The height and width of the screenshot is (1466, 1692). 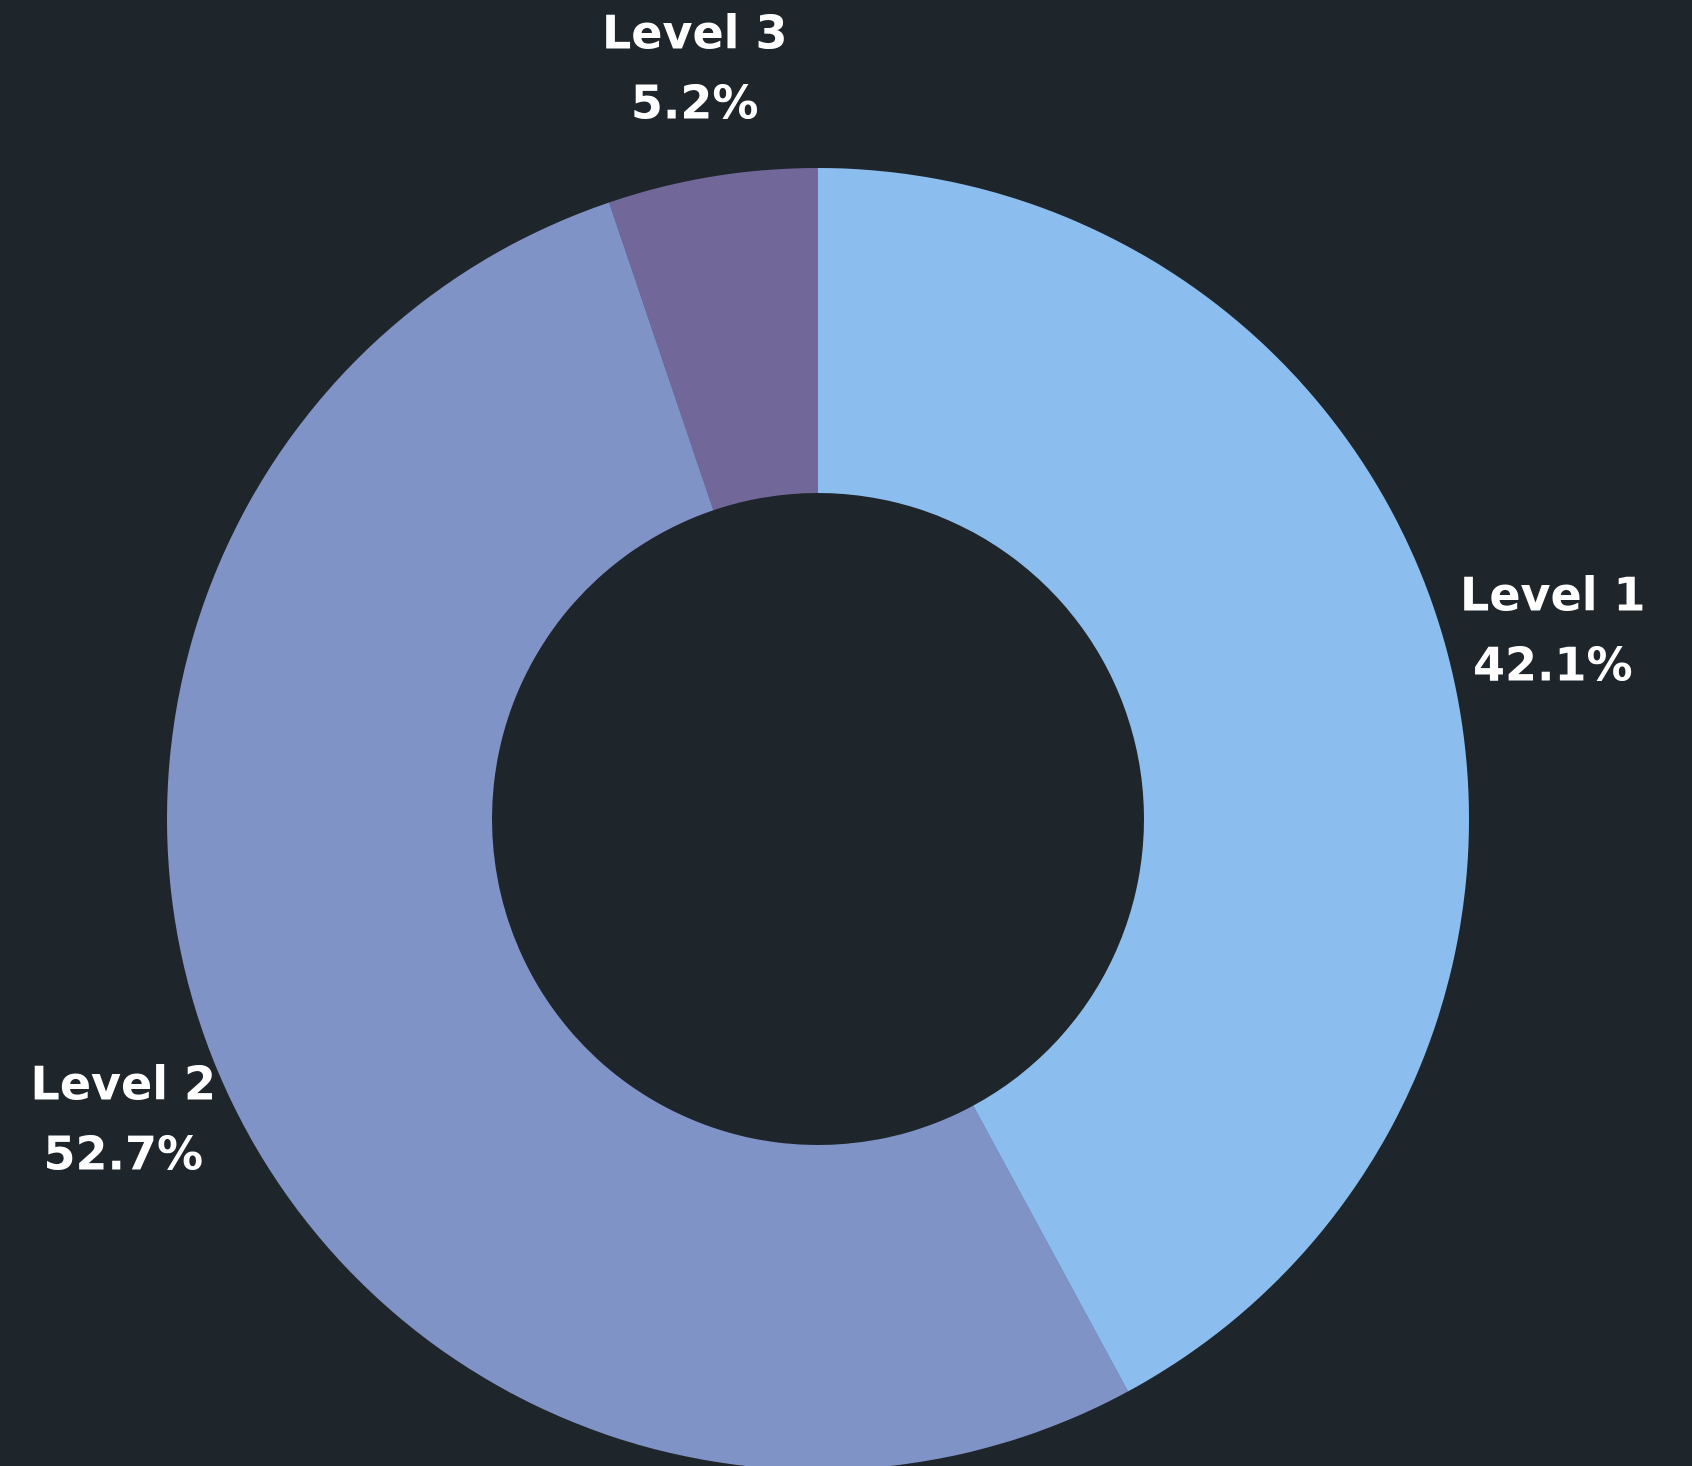 What do you see at coordinates (1552, 594) in the screenshot?
I see `segment-label: Level 1` at bounding box center [1552, 594].